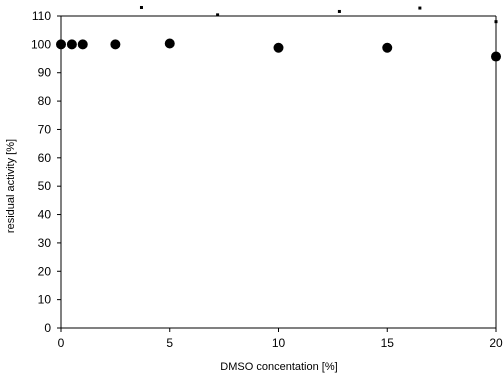 Image resolution: width=503 pixels, height=374 pixels. I want to click on y-tick-label: 90, so click(45, 73).